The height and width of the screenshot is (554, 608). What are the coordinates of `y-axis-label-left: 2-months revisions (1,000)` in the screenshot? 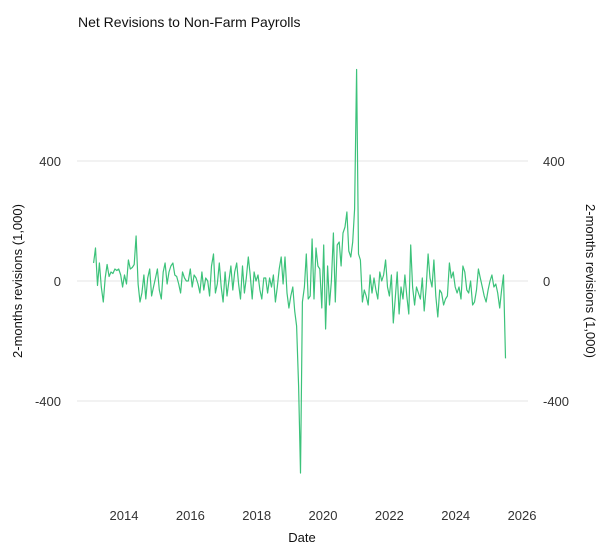 It's located at (17, 281).